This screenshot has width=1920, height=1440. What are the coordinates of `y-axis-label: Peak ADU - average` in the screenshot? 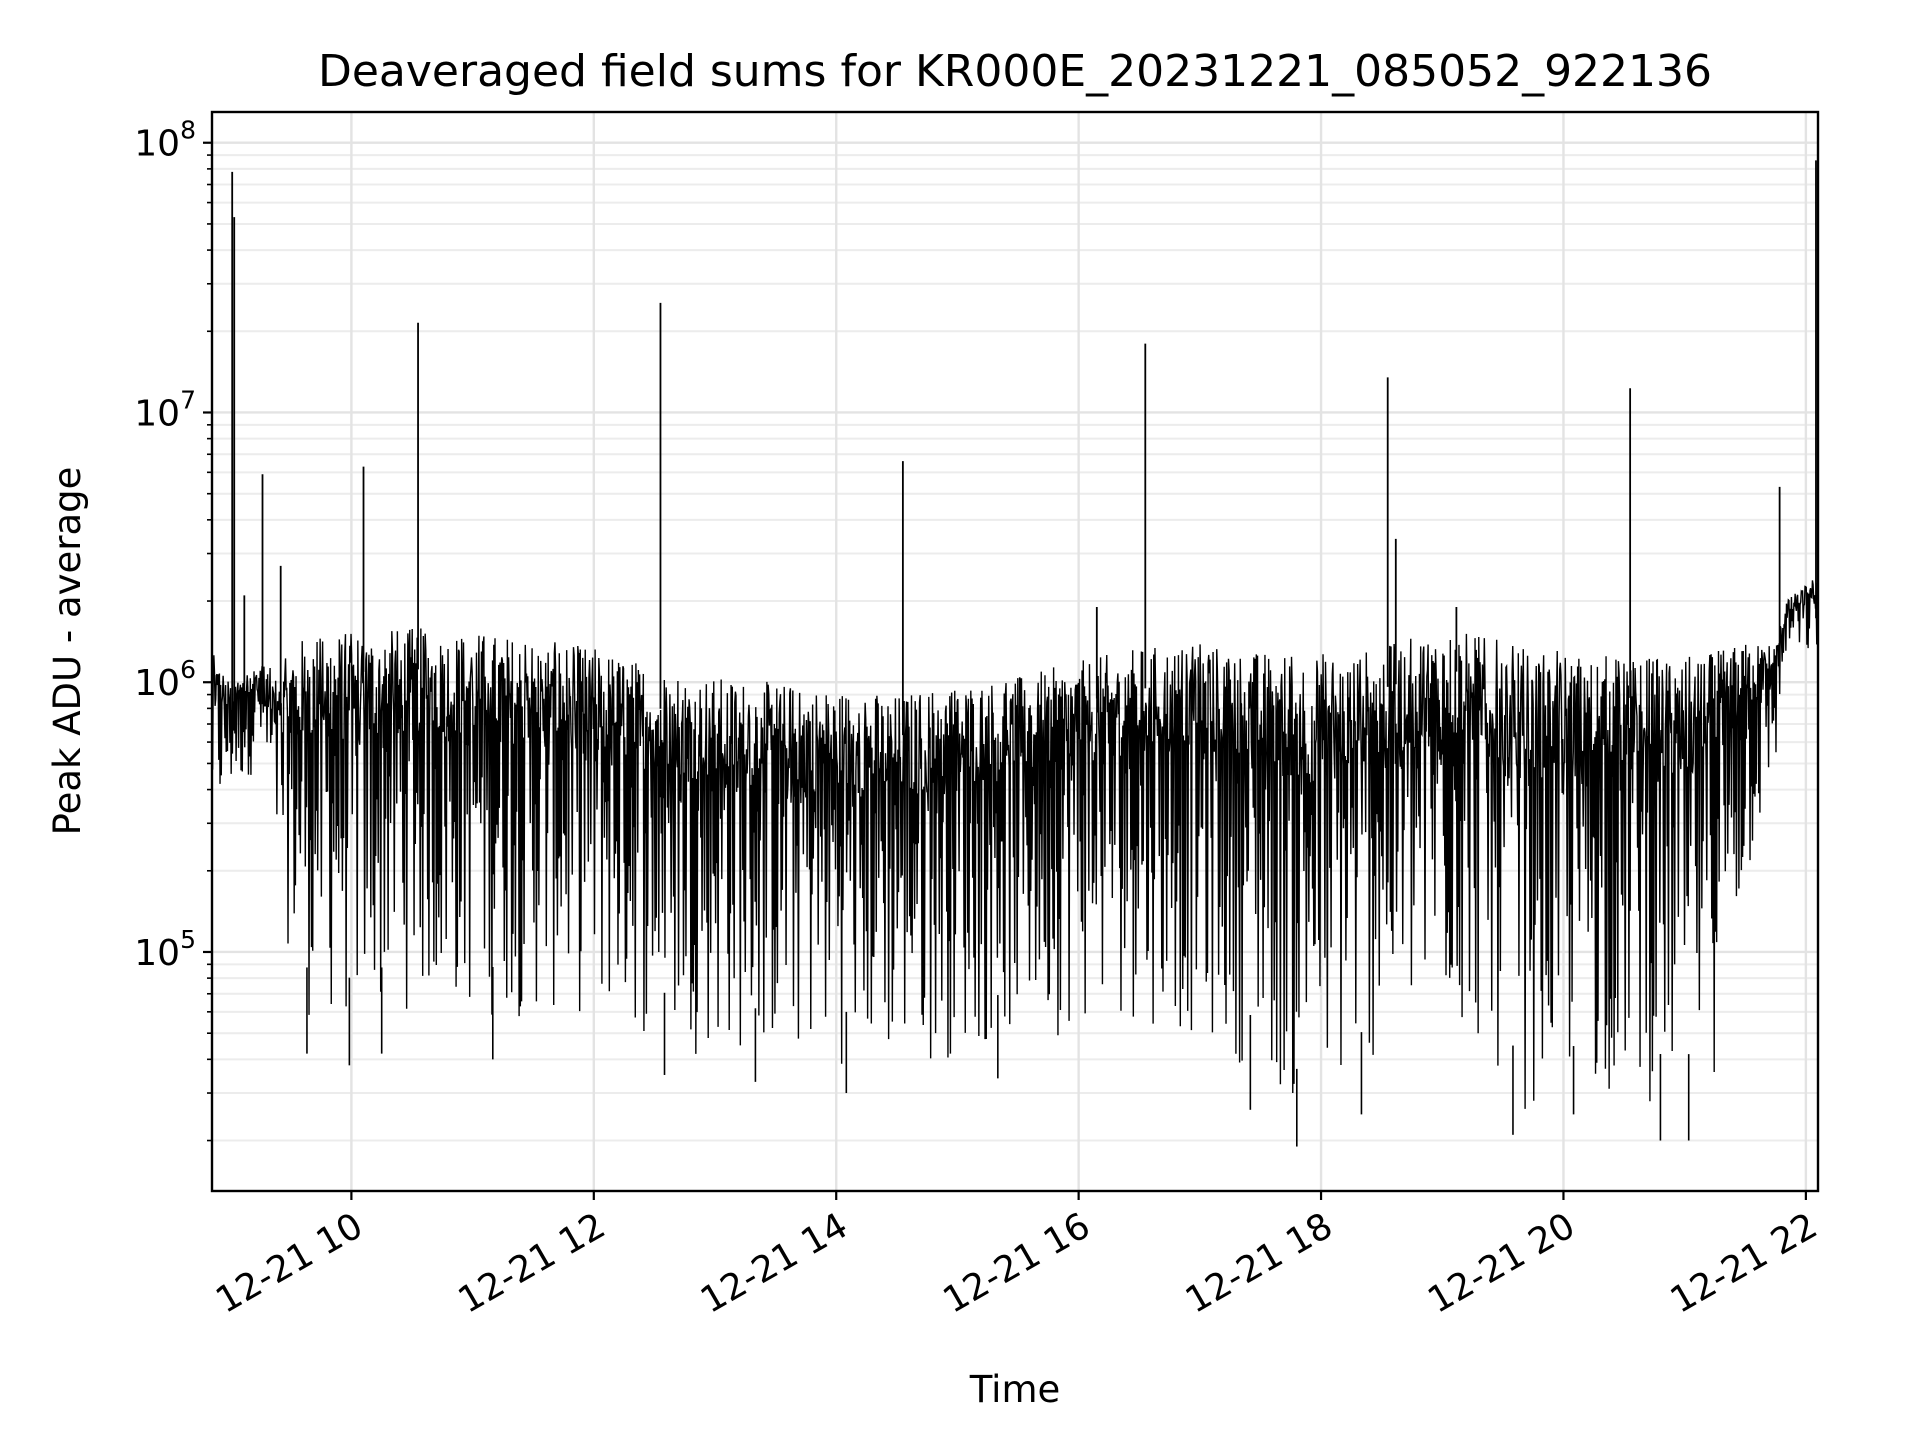 It's located at (67, 651).